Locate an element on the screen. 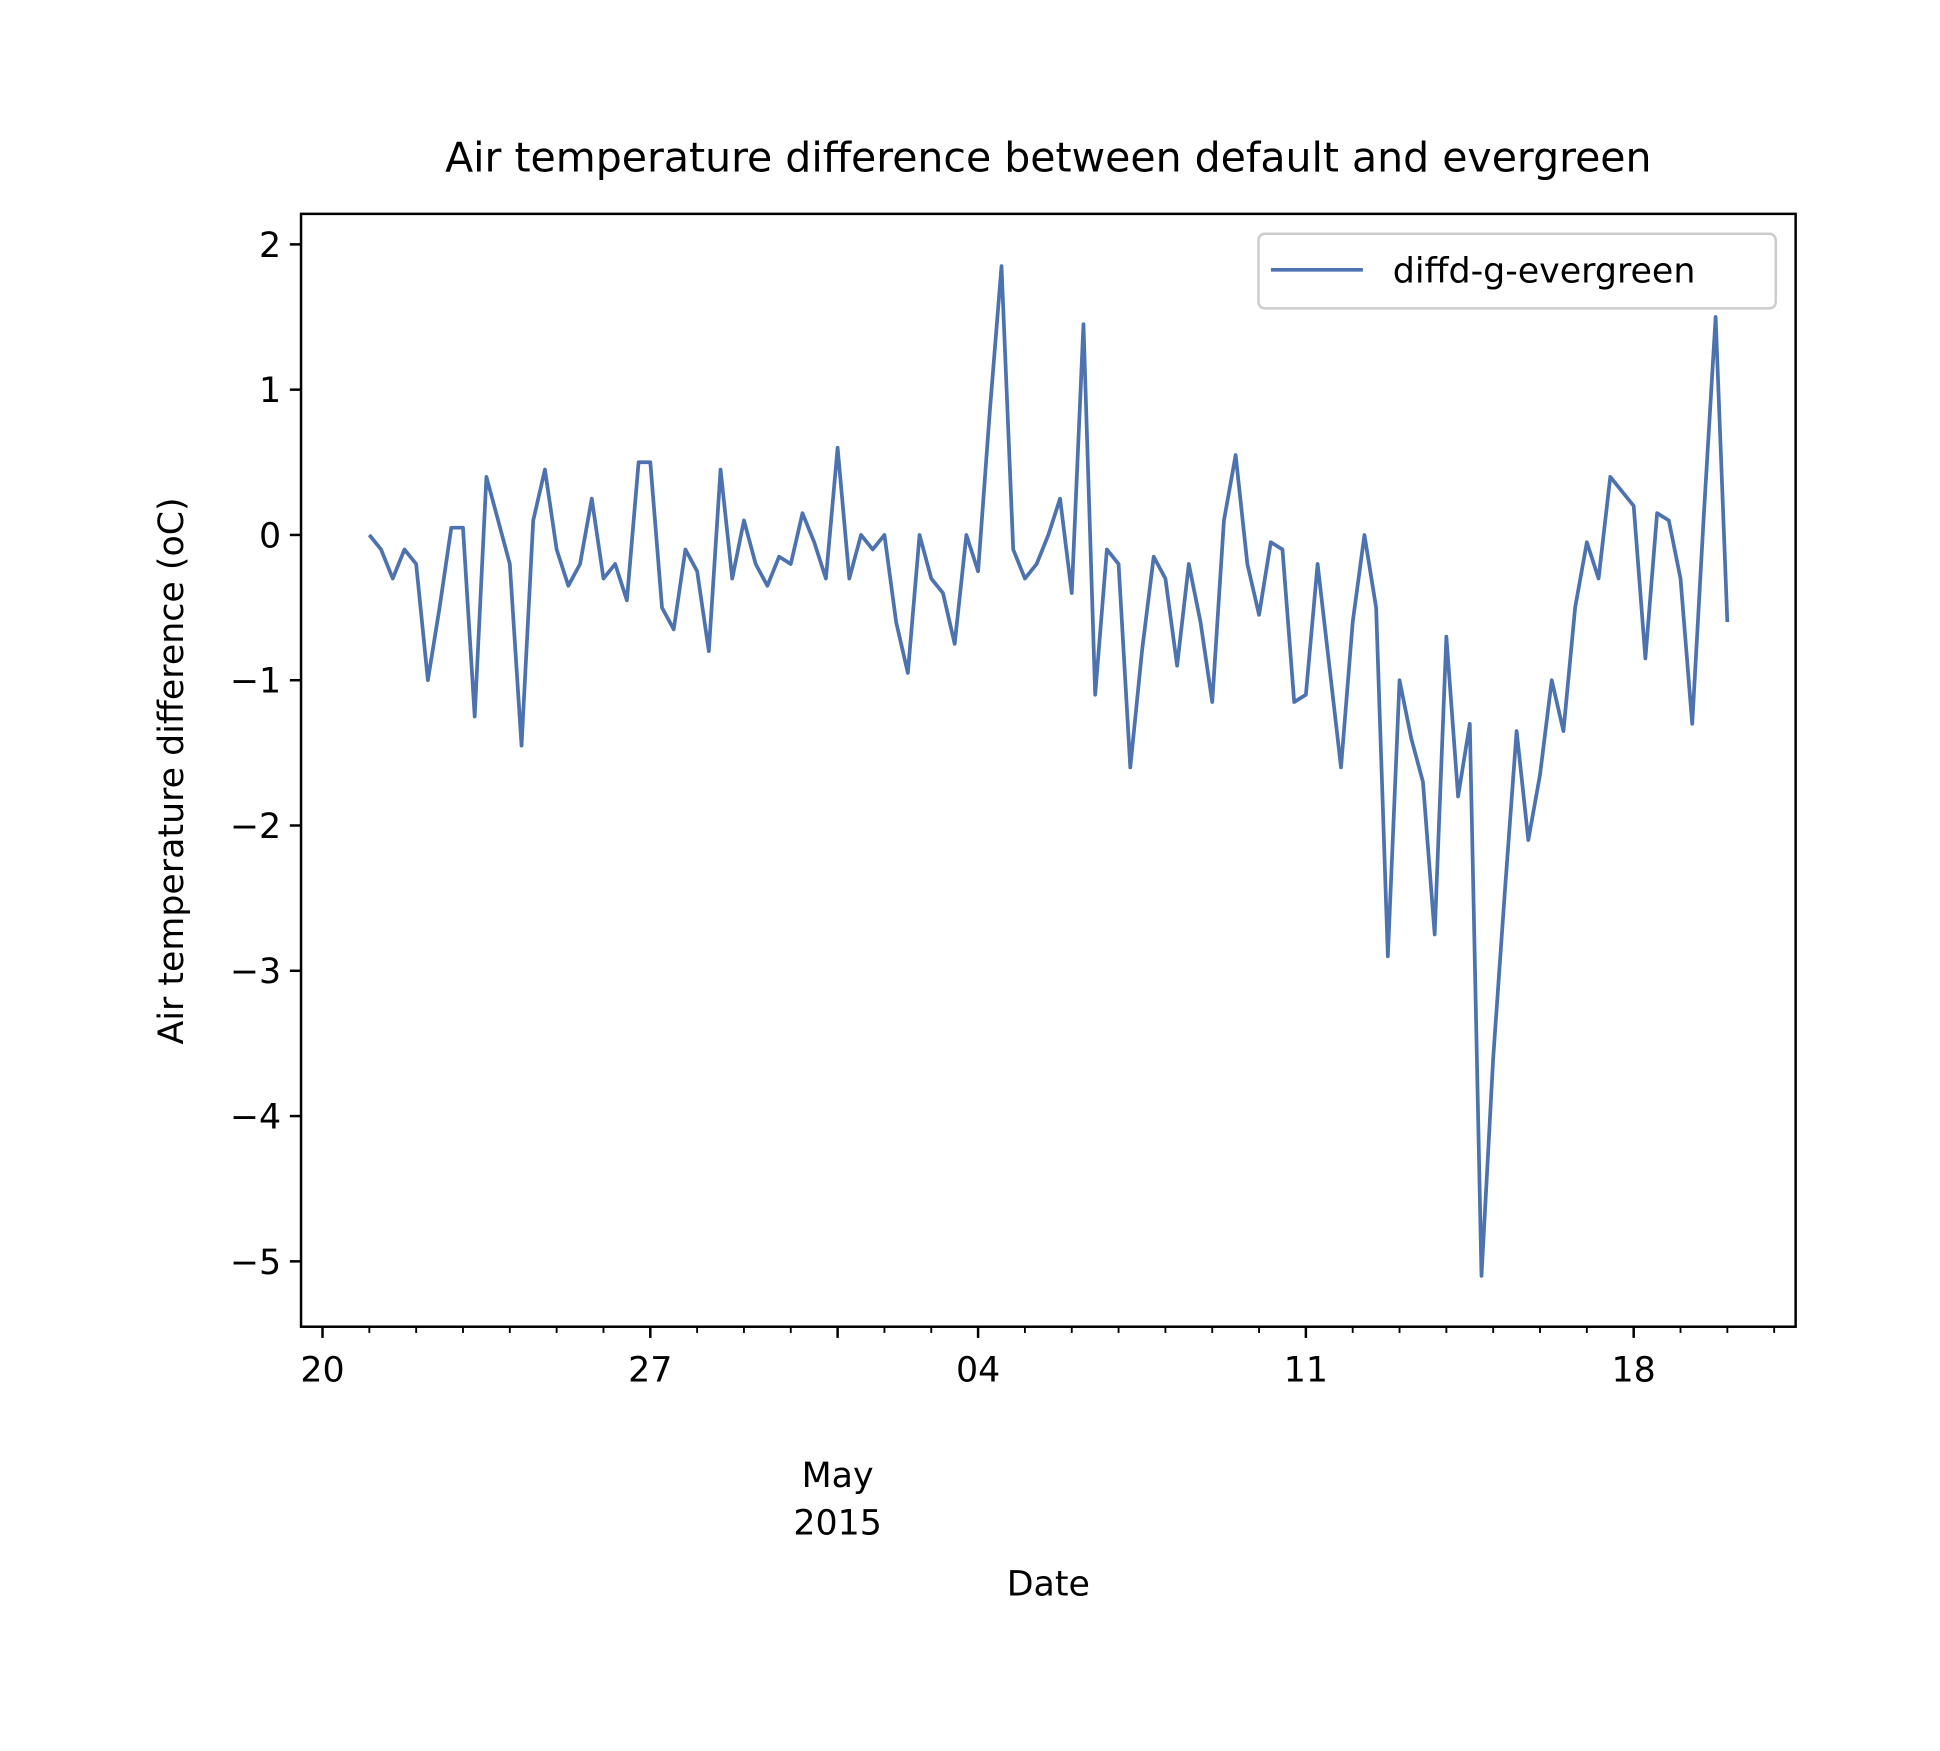  y-tick-label: −2 is located at coordinates (255, 827).